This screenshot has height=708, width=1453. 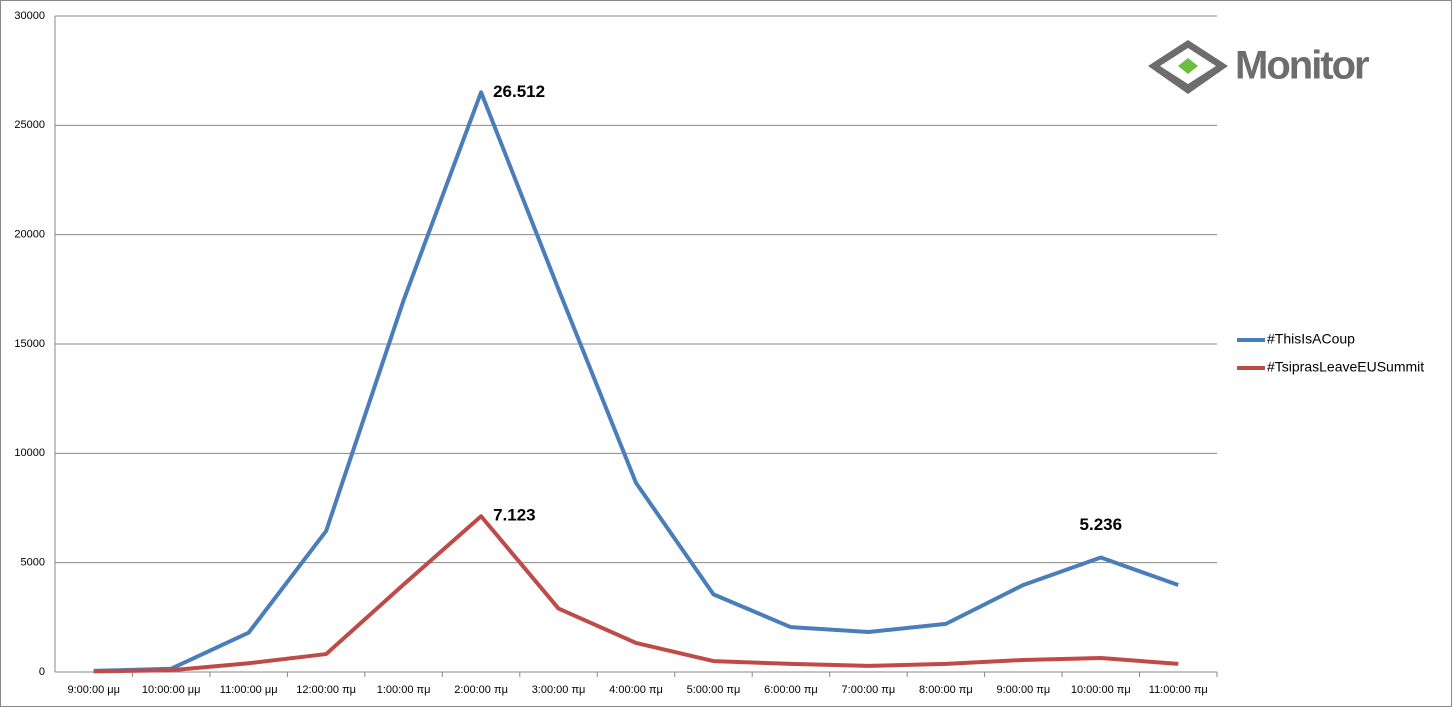 What do you see at coordinates (29, 453) in the screenshot?
I see `y-tick-label: 10000` at bounding box center [29, 453].